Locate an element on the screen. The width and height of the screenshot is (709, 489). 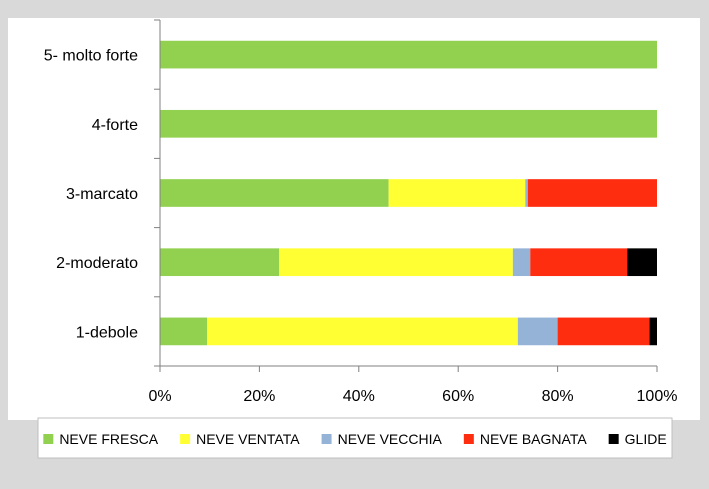
bar-neve-fresca-1-debole is located at coordinates (184, 331).